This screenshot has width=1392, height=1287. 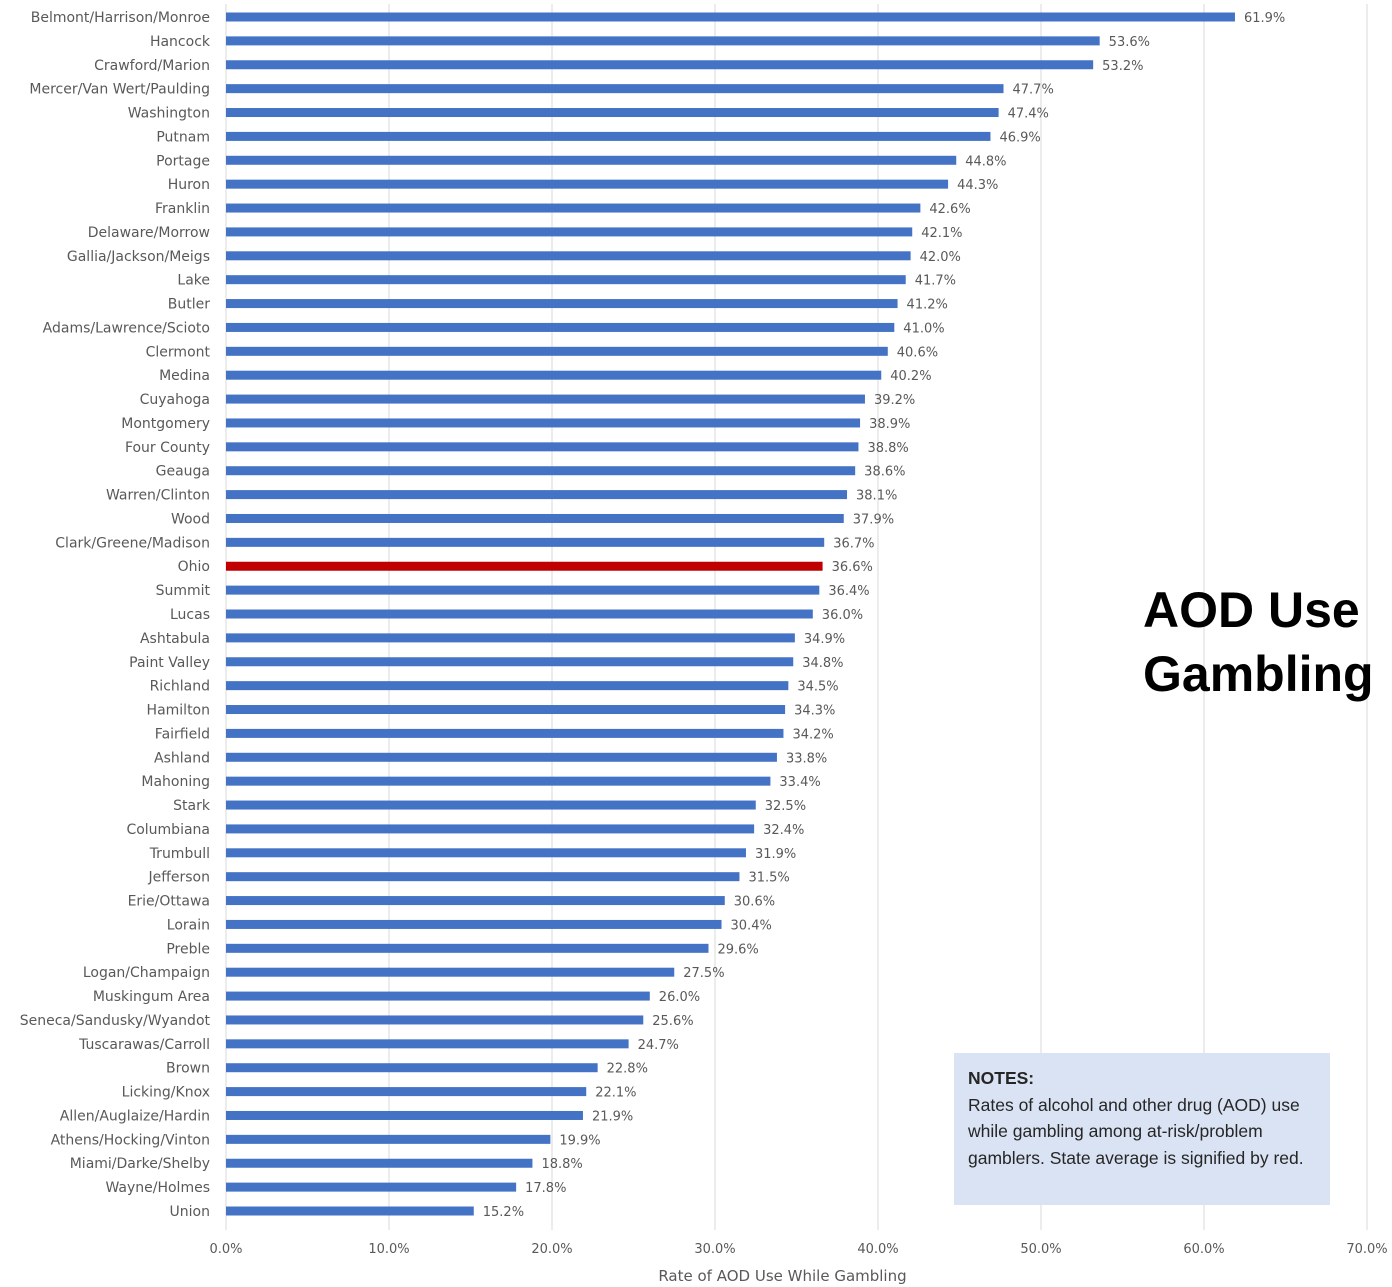 What do you see at coordinates (178, 352) in the screenshot?
I see `category-label: Clermont` at bounding box center [178, 352].